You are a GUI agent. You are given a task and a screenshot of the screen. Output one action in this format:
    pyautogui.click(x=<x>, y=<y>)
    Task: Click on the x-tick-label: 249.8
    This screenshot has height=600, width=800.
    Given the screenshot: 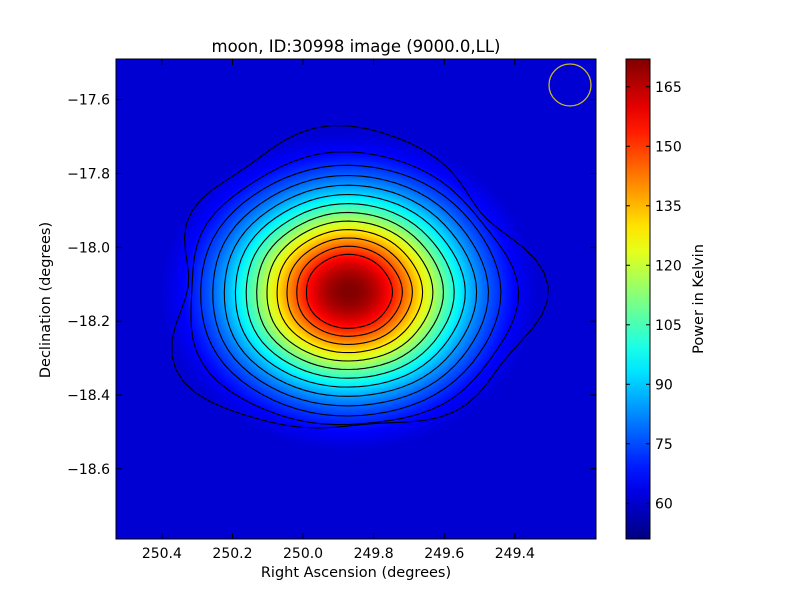 What is the action you would take?
    pyautogui.click(x=374, y=554)
    